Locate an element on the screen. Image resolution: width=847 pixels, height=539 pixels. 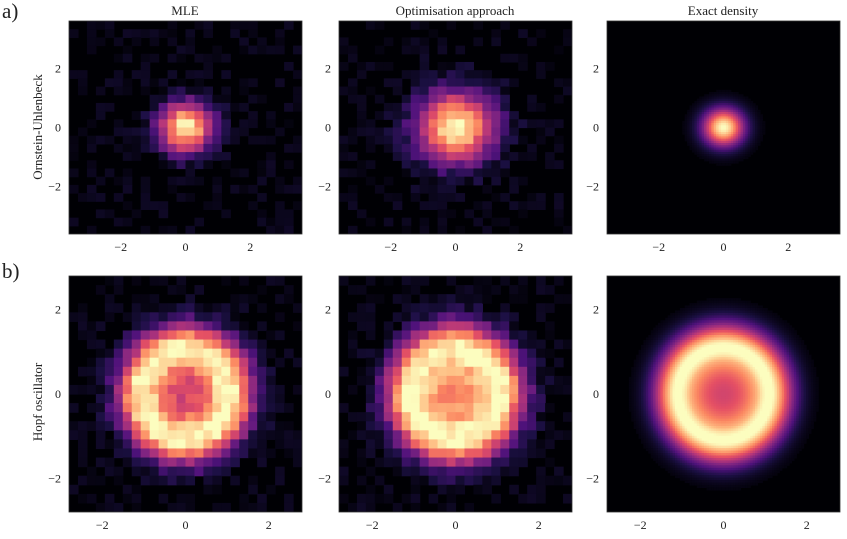
x-tick-label: −2 is located at coordinates (102, 525).